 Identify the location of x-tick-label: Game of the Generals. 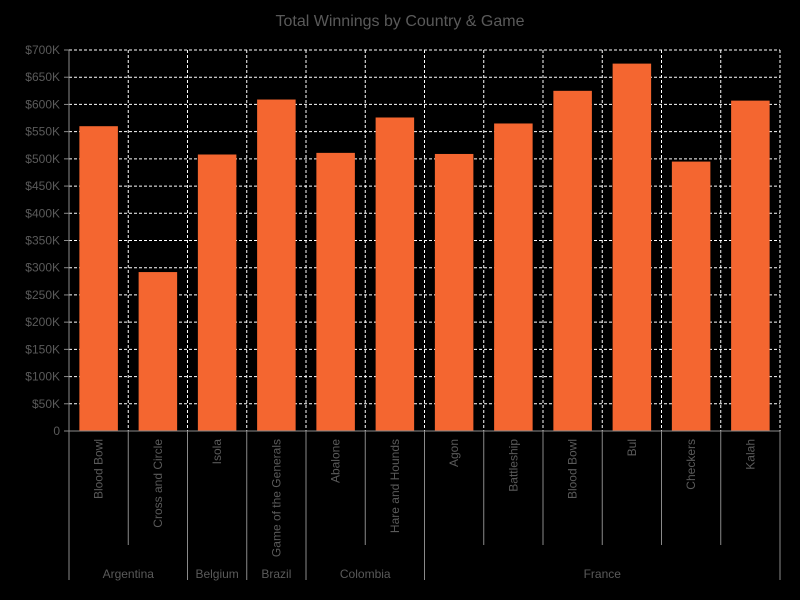
(276, 498).